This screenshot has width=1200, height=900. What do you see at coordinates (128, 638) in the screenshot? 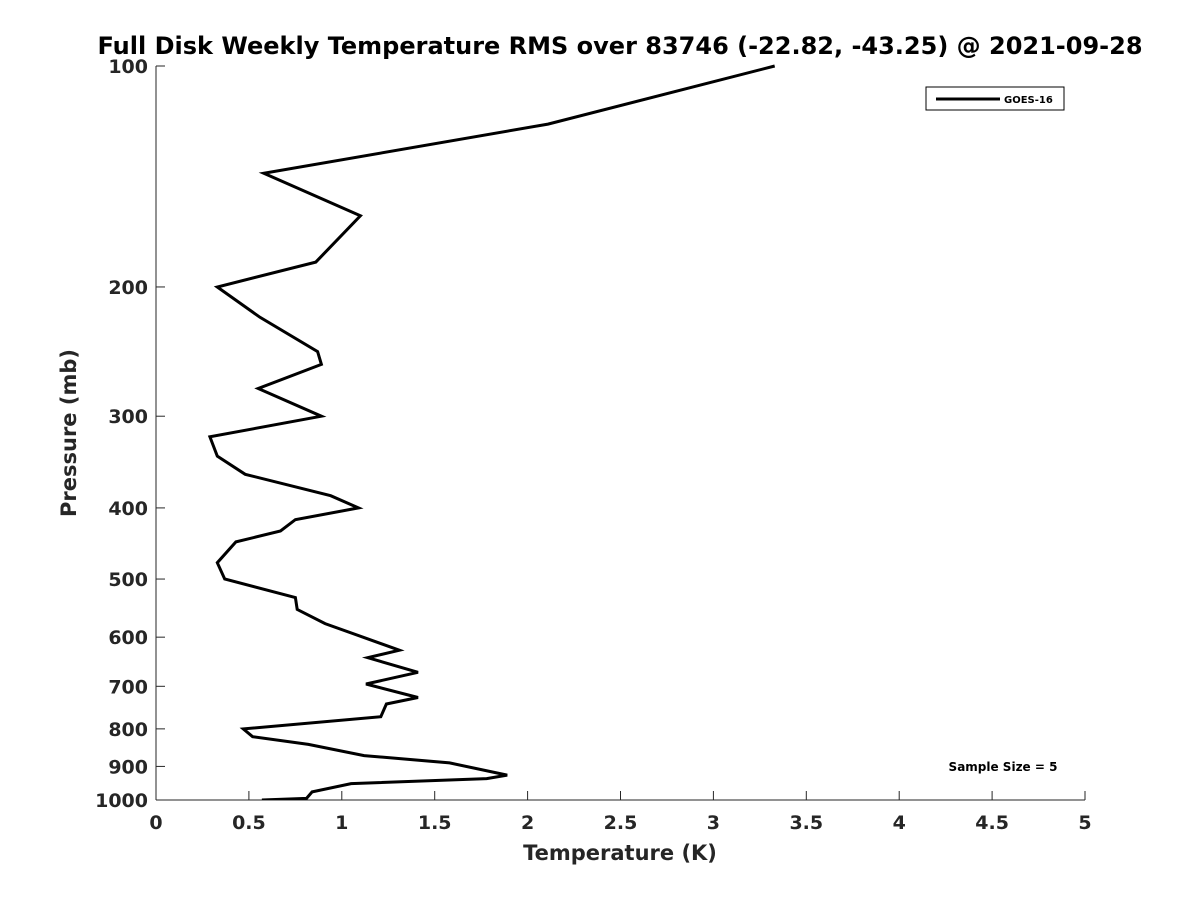
I see `y-tick-label: 600` at bounding box center [128, 638].